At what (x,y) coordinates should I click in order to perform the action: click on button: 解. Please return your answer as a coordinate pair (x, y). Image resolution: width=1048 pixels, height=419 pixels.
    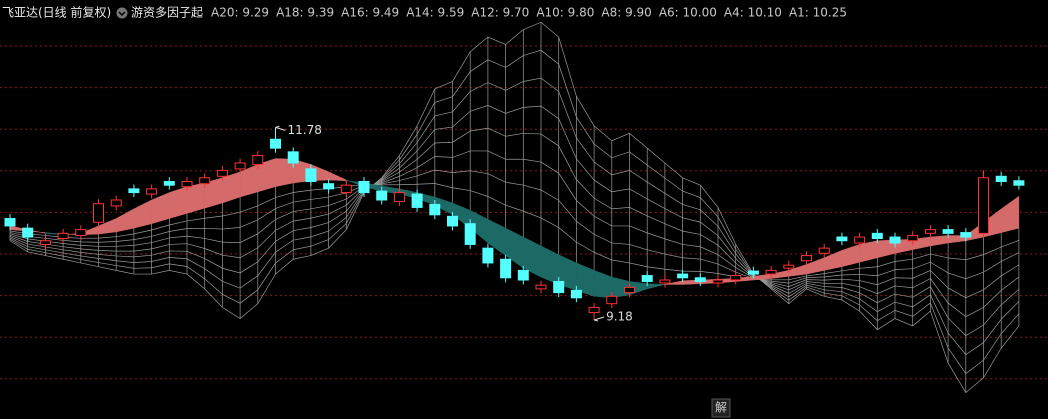
    Looking at the image, I should click on (721, 408).